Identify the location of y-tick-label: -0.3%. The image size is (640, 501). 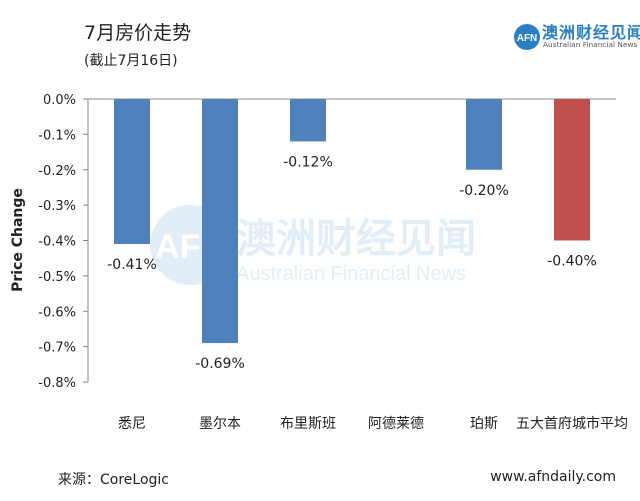
(57, 206).